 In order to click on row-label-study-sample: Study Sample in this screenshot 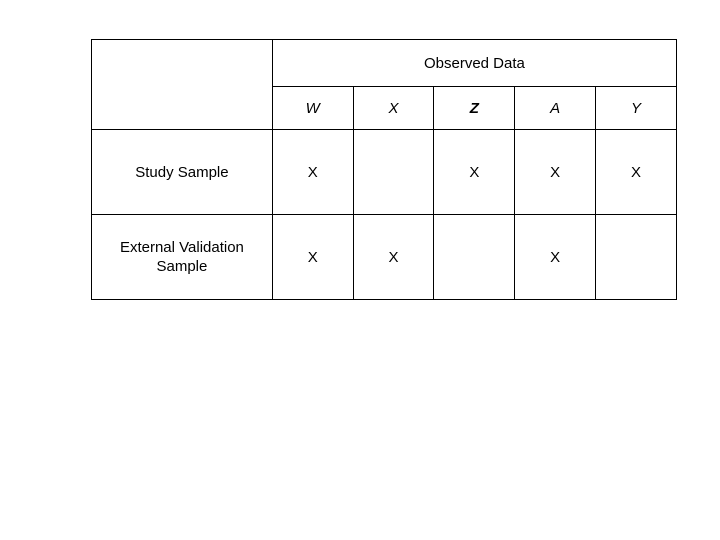, I will do `click(182, 172)`.